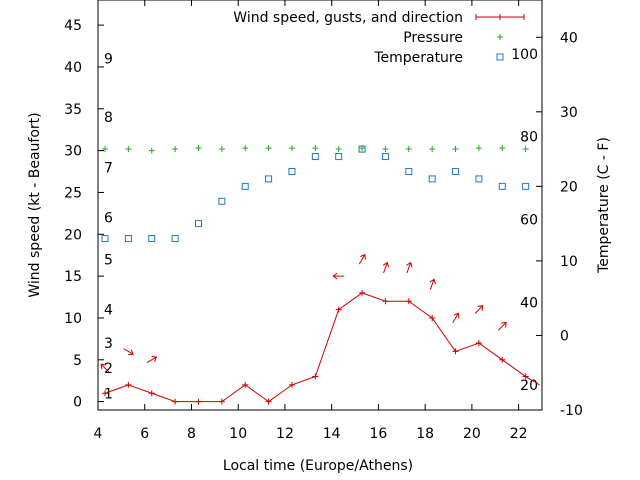  Describe the element at coordinates (144, 434) in the screenshot. I see `x-tick-label: 6` at that location.